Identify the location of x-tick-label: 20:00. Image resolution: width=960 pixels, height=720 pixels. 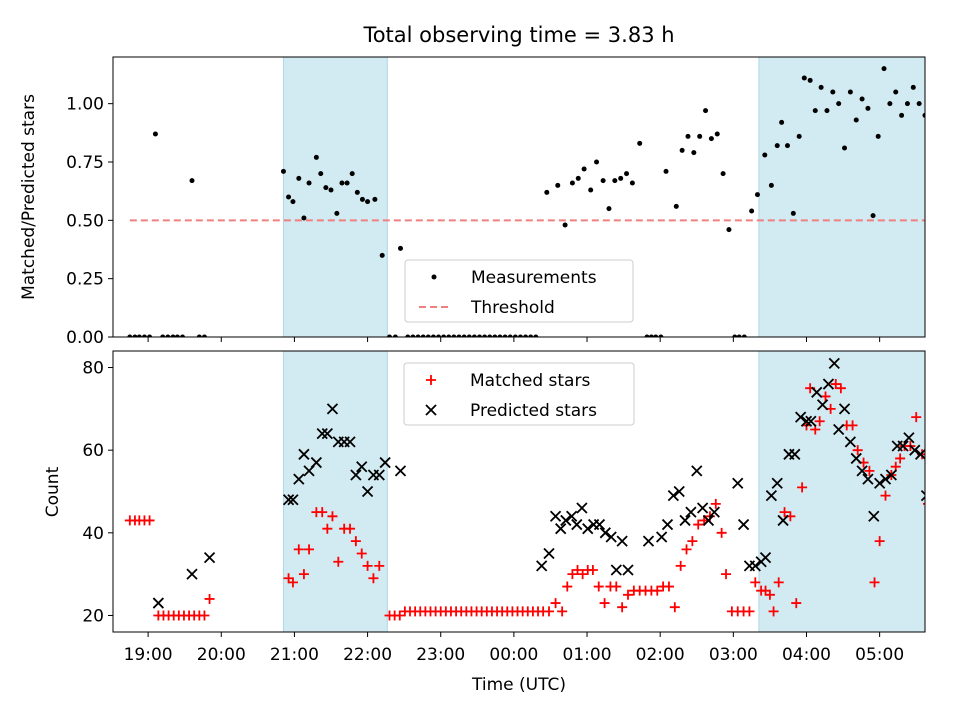
(221, 655).